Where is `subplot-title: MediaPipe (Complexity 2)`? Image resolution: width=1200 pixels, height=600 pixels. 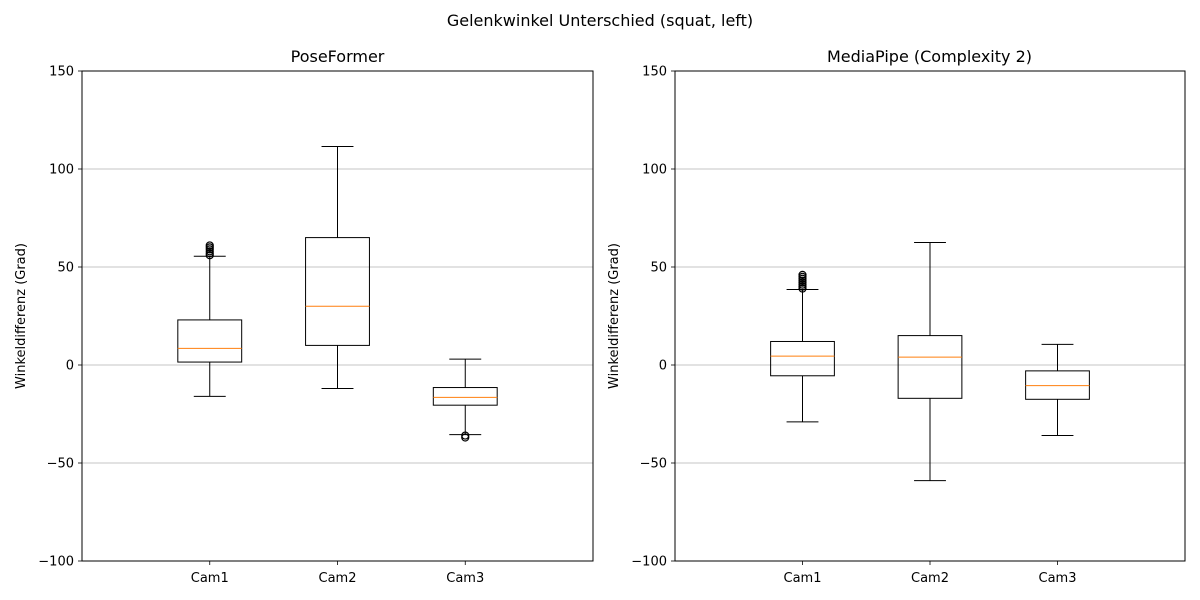 subplot-title: MediaPipe (Complexity 2) is located at coordinates (929, 56).